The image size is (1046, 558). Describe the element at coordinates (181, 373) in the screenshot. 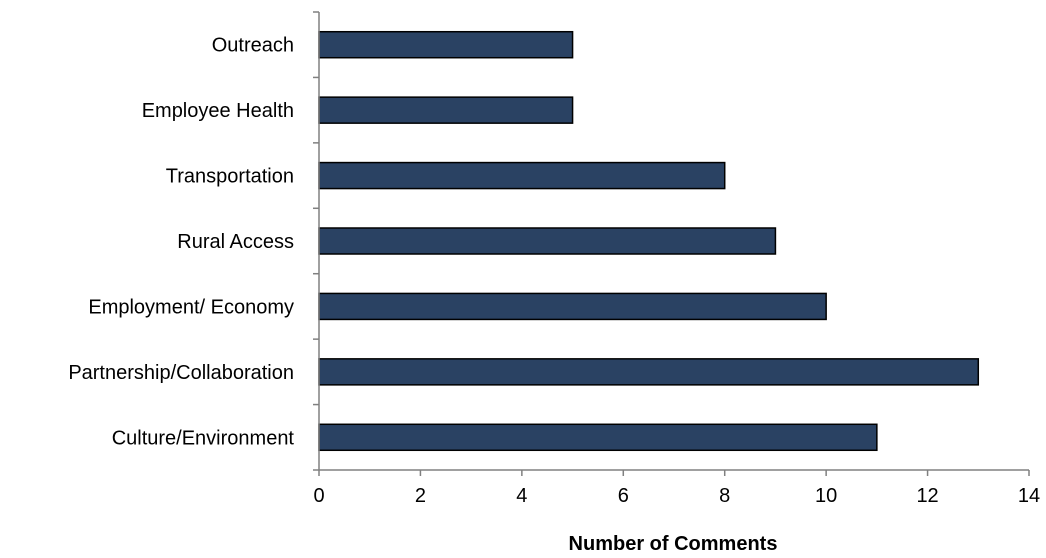

I see `category-label: Partnership/Collaboration` at that location.